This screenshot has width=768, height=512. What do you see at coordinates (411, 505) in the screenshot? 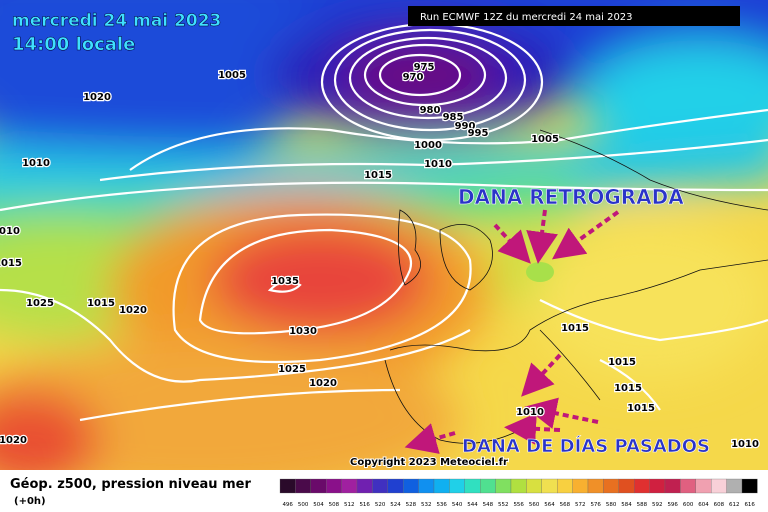
I see `scale-label: 528` at bounding box center [411, 505].